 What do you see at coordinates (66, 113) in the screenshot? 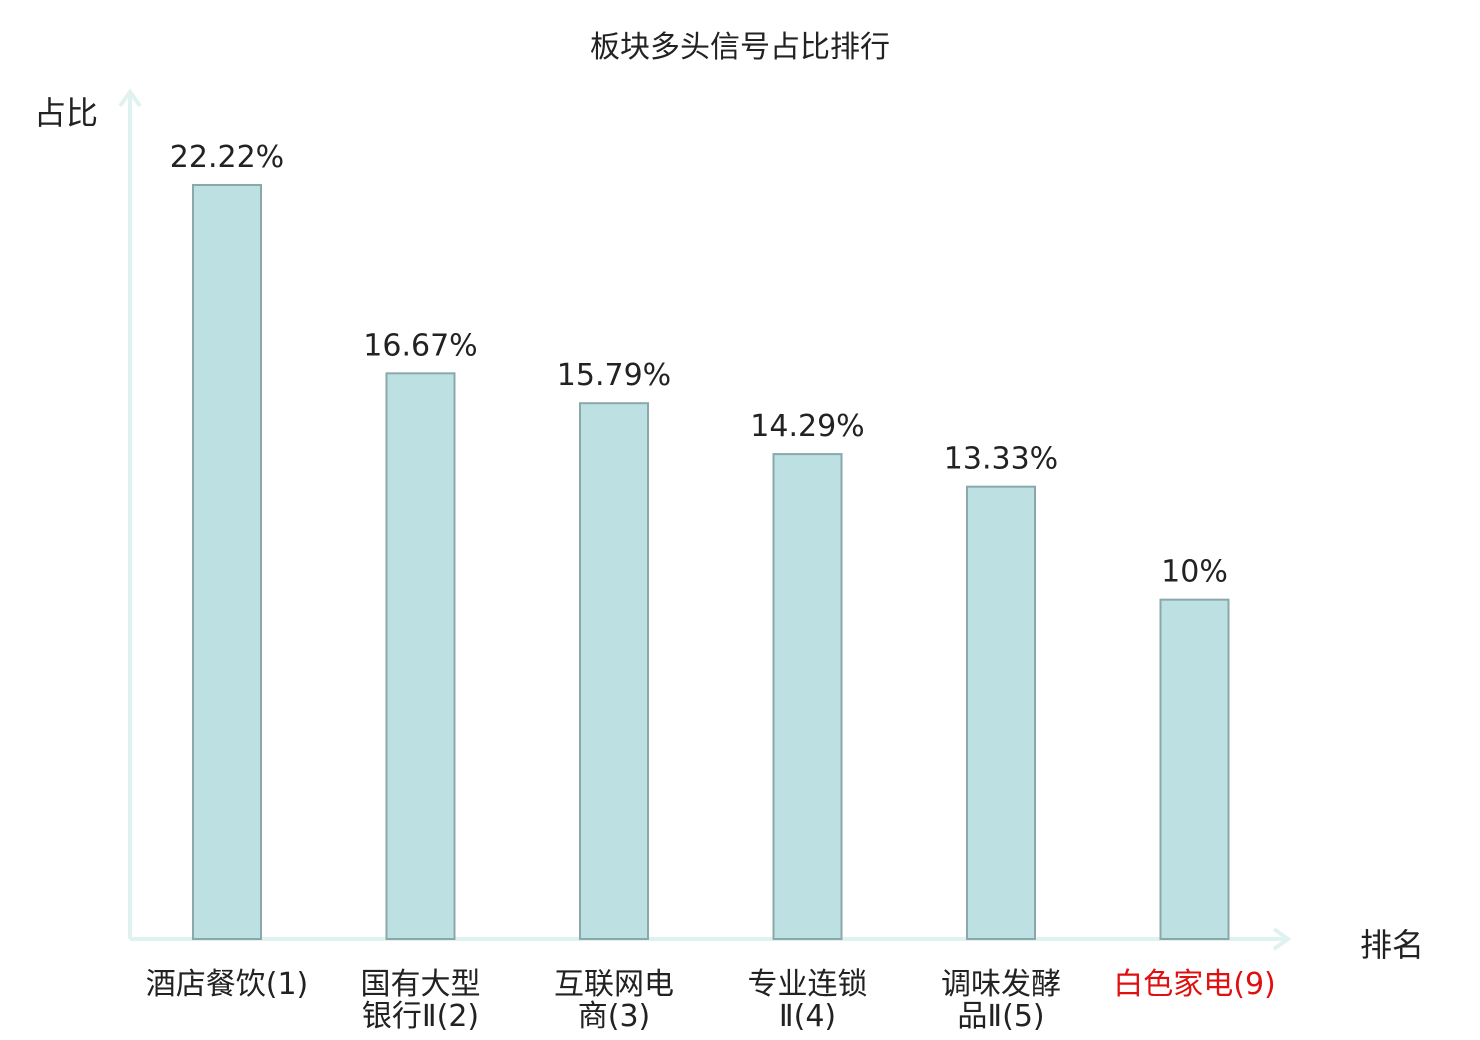
I see `y-axis-label: 占比` at bounding box center [66, 113].